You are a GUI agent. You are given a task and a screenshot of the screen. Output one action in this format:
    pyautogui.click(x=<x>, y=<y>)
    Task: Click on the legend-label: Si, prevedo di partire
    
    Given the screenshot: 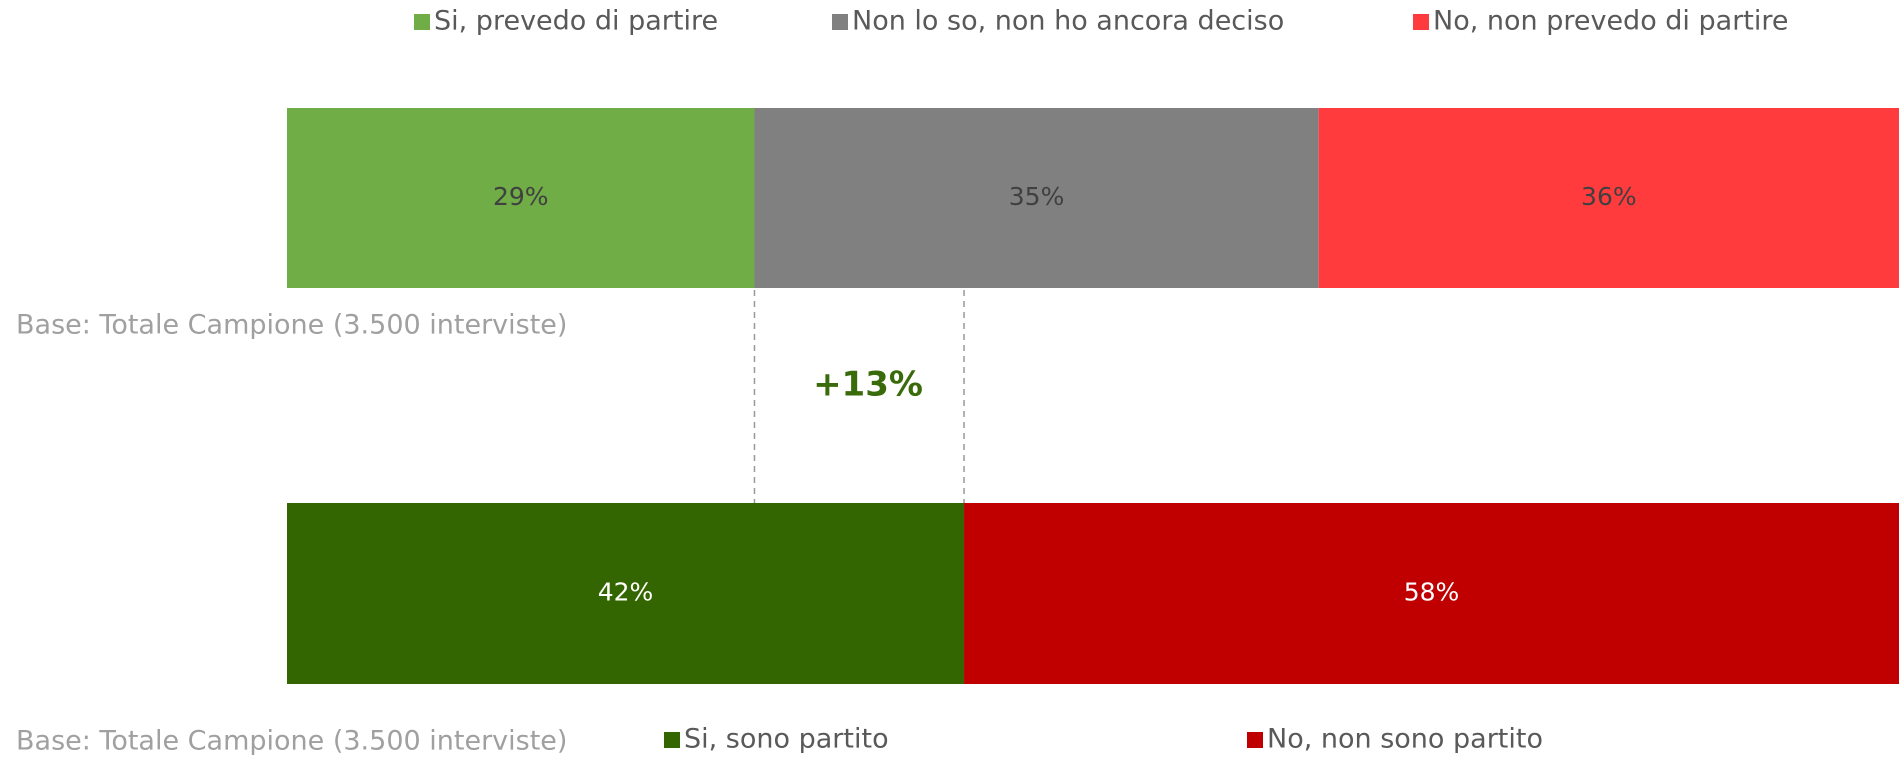 What is the action you would take?
    pyautogui.click(x=576, y=21)
    